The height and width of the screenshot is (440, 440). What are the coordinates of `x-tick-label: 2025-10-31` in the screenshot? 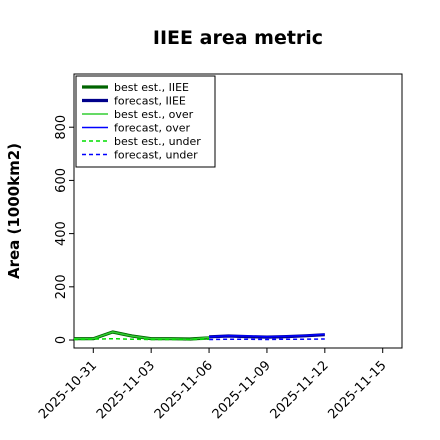 It's located at (68, 390).